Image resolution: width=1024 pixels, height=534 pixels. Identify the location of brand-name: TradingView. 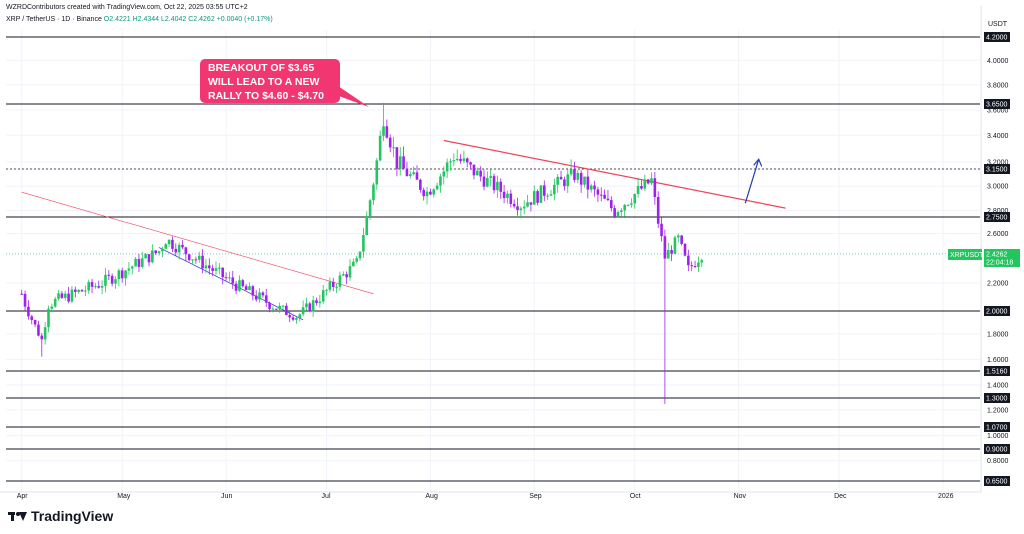
(72, 516).